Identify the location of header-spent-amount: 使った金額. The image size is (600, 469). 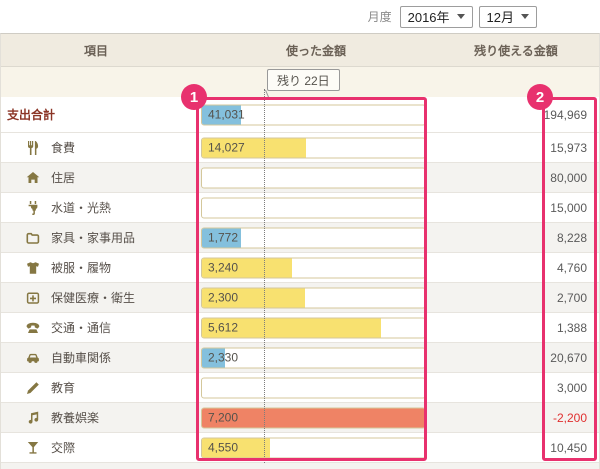
(315, 50).